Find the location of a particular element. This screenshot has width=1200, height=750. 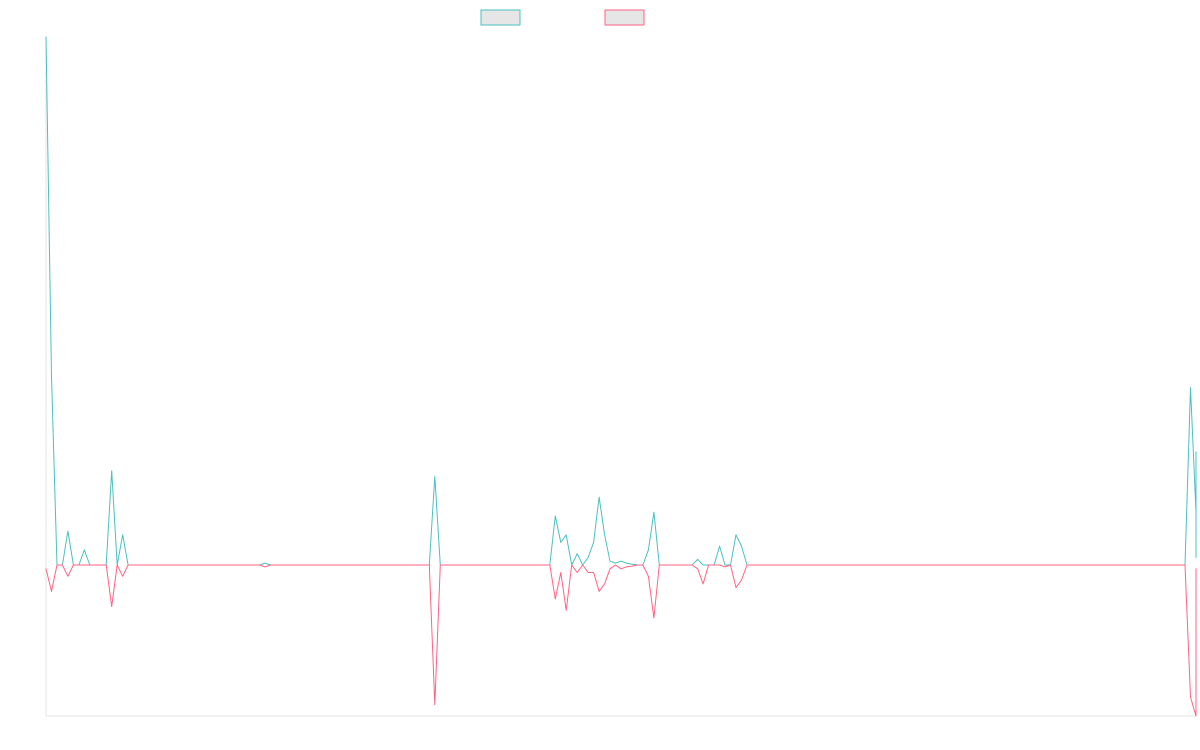

legend-swatch-series-a is located at coordinates (500, 17).